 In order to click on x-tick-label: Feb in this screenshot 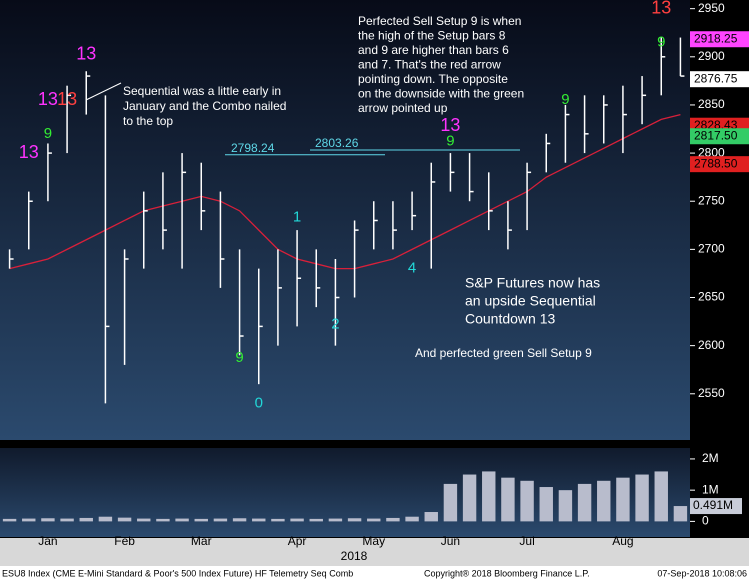, I will do `click(124, 541)`.